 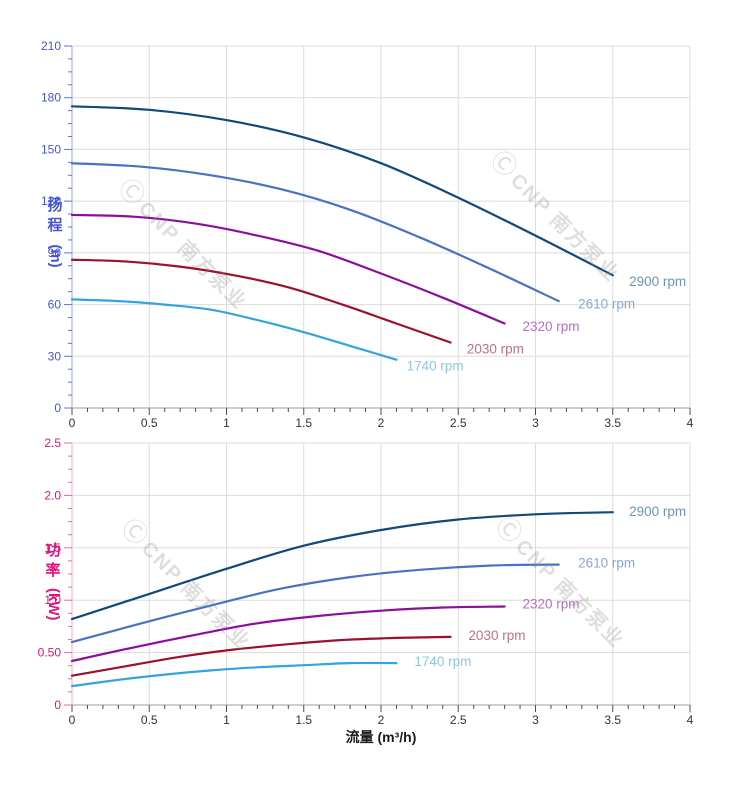 What do you see at coordinates (496, 635) in the screenshot?
I see `power-curve-label-2030: 2030 rpm` at bounding box center [496, 635].